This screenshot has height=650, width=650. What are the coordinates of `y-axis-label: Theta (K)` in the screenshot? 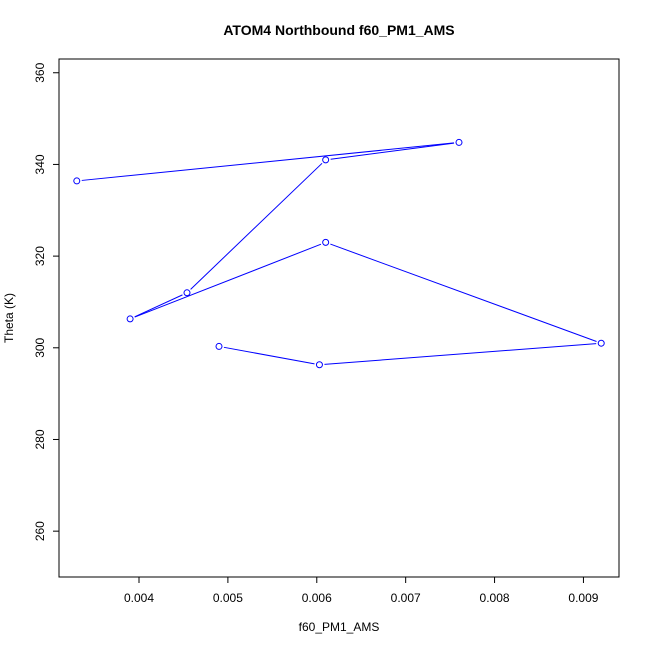 It's located at (9, 318).